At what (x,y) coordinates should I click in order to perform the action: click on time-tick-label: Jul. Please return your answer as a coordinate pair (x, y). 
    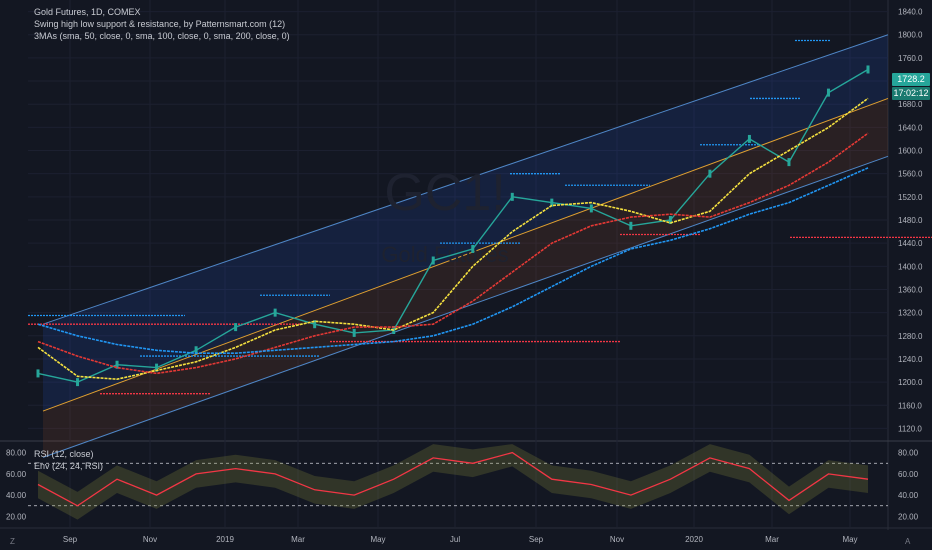
    Looking at the image, I should click on (455, 539).